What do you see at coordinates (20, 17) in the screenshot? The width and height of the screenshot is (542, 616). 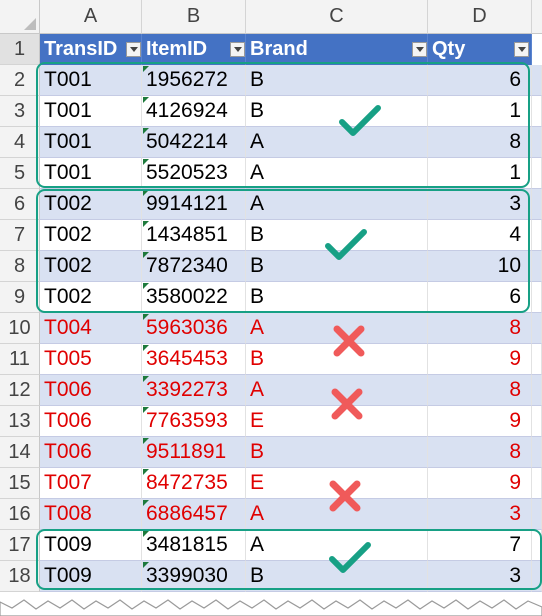 I see `select-all-corner` at bounding box center [20, 17].